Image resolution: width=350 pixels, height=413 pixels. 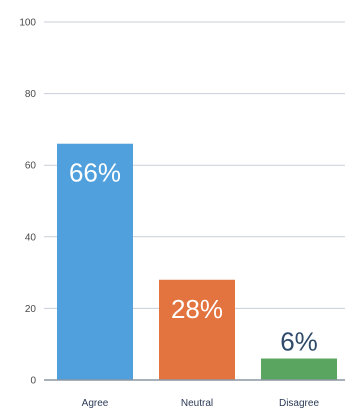 What do you see at coordinates (27, 23) in the screenshot?
I see `y-tick-label-100: 100` at bounding box center [27, 23].